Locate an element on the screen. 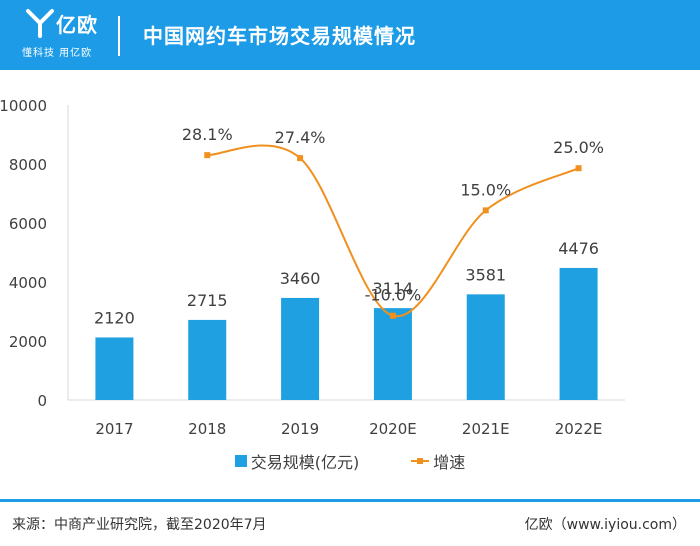 Image resolution: width=700 pixels, height=546 pixels. legend-item-bars: 交易规模(亿元) is located at coordinates (297, 461).